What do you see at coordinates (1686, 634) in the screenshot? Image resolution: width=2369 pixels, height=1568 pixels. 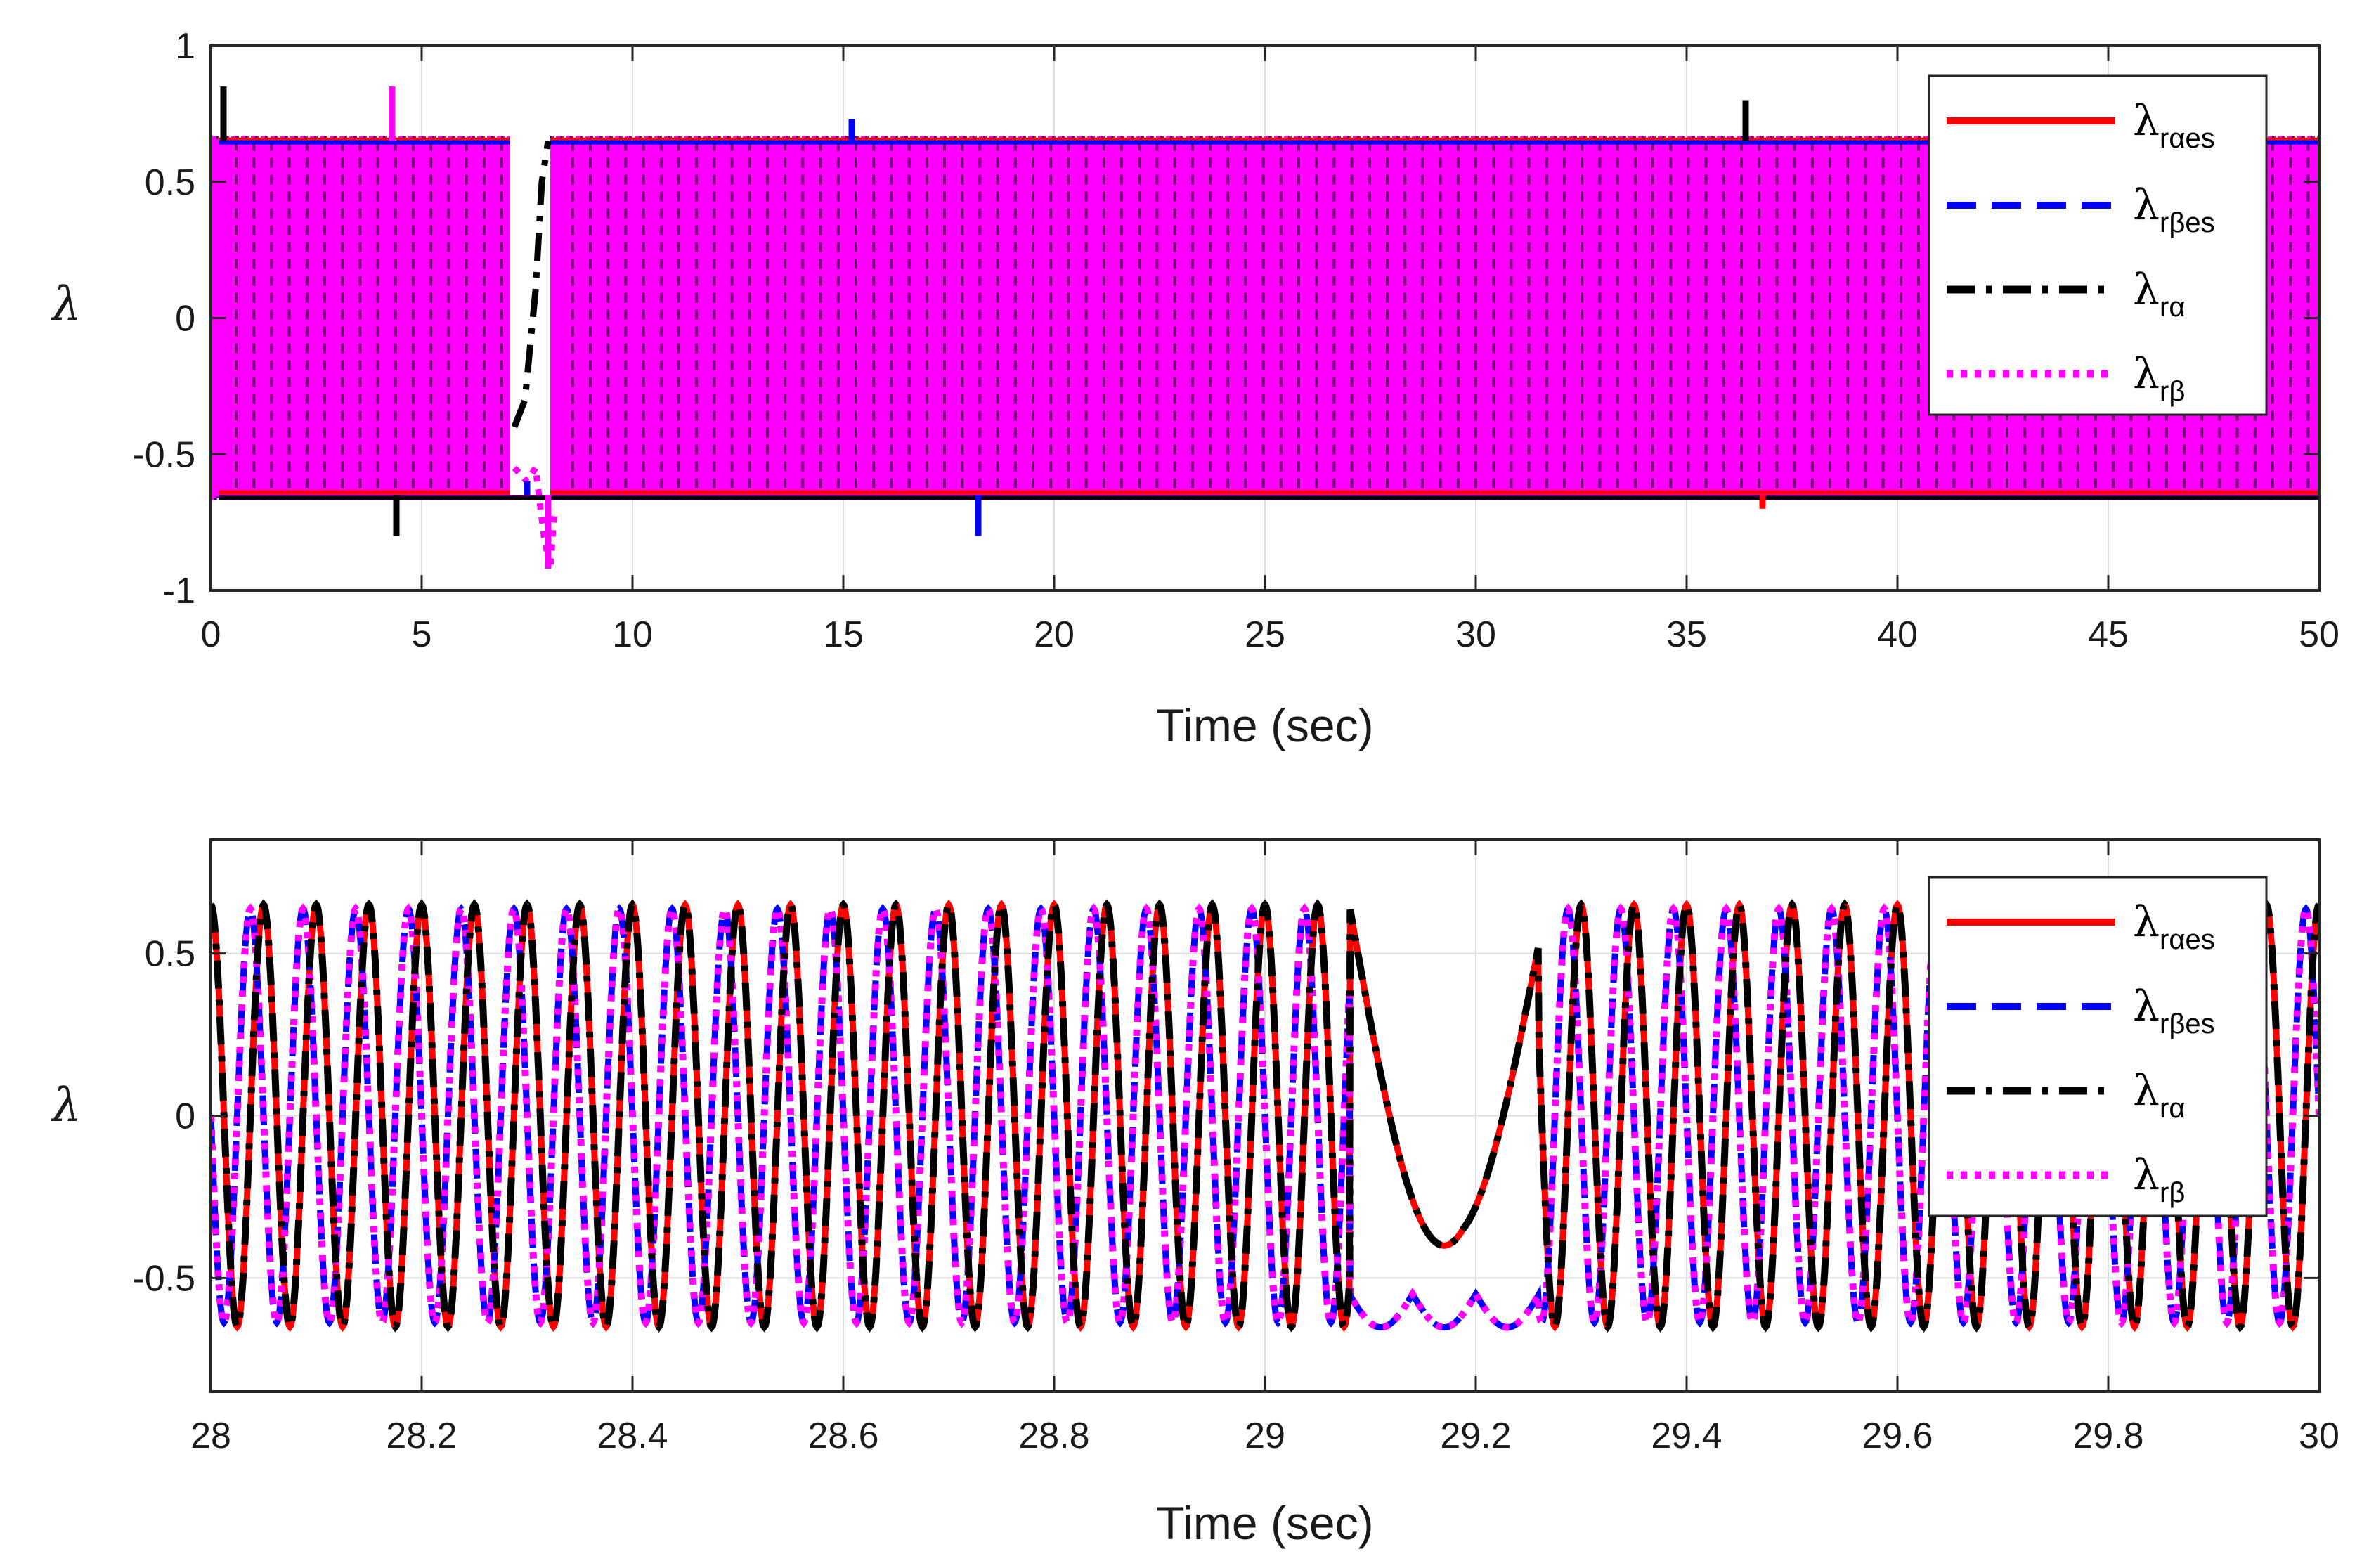 I see `x-tick-label: 35` at bounding box center [1686, 634].